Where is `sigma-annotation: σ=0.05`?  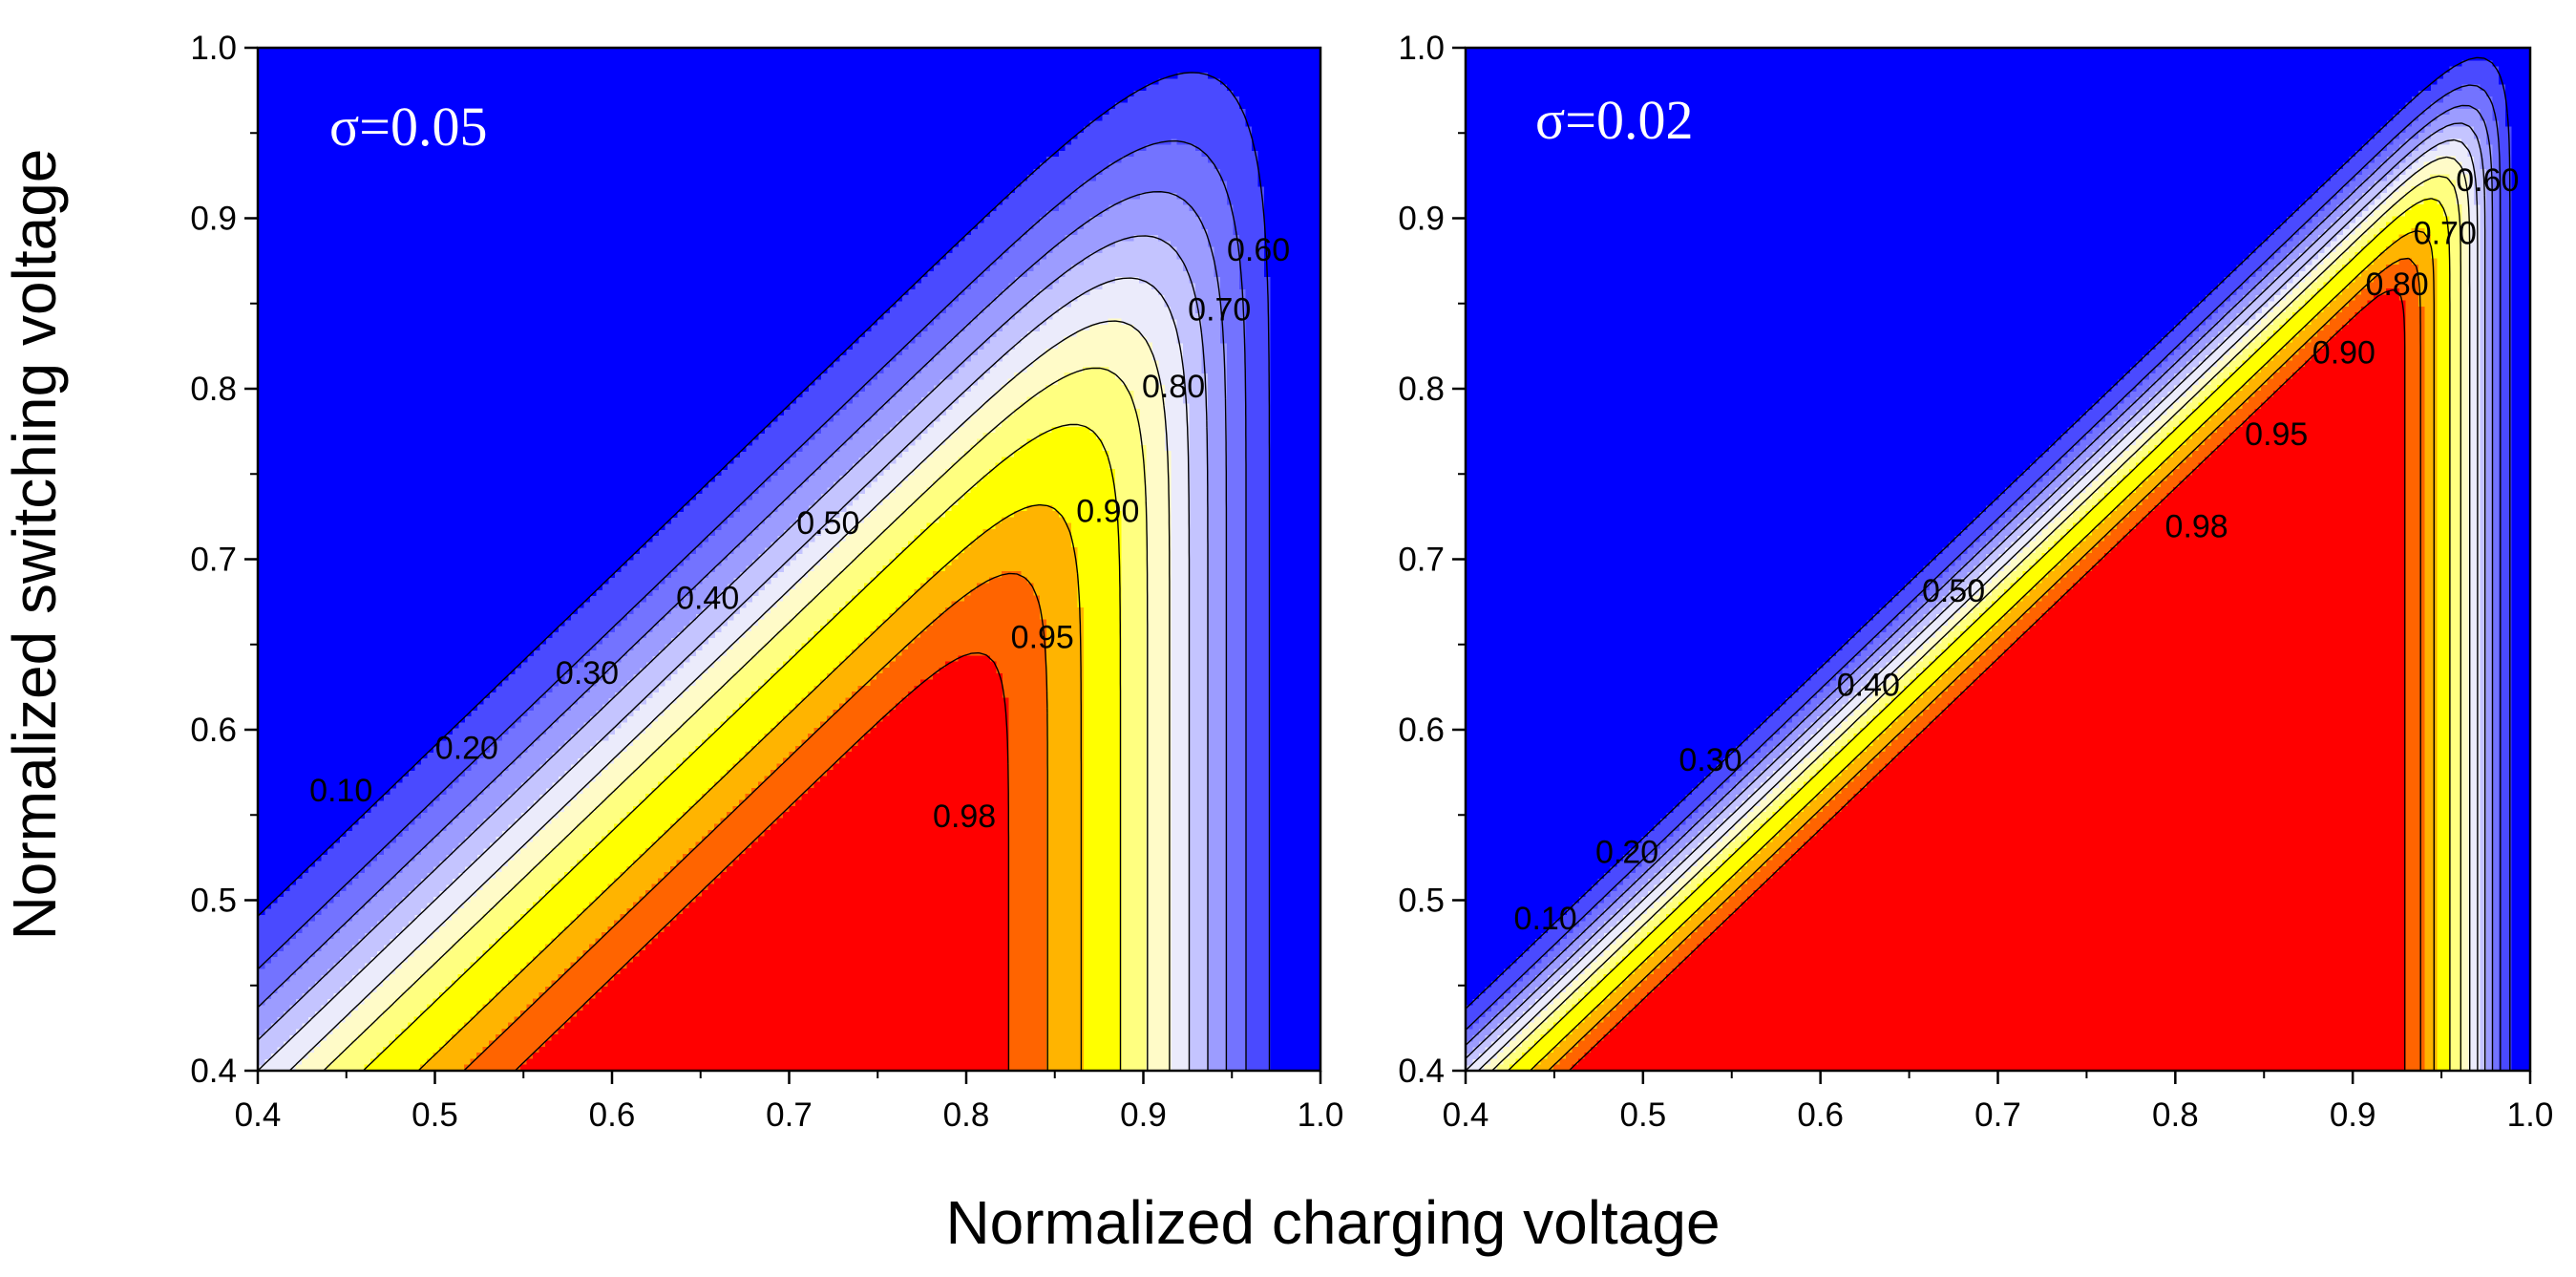 sigma-annotation: σ=0.05 is located at coordinates (408, 127).